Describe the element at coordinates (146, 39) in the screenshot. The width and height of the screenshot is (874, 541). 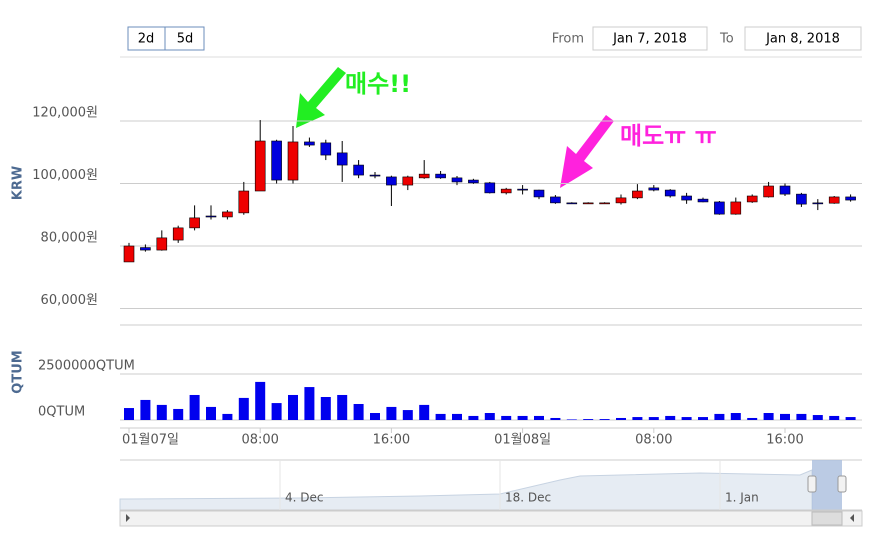
I see `range-button: 2d` at that location.